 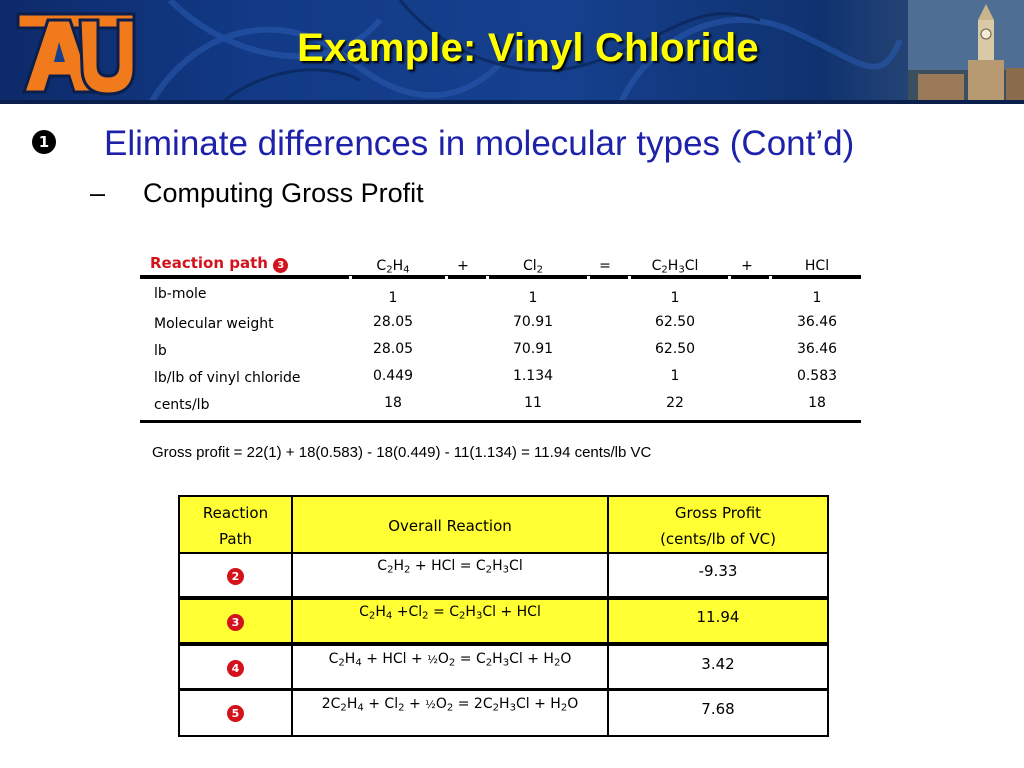 I want to click on table-row: 4, so click(x=235, y=667).